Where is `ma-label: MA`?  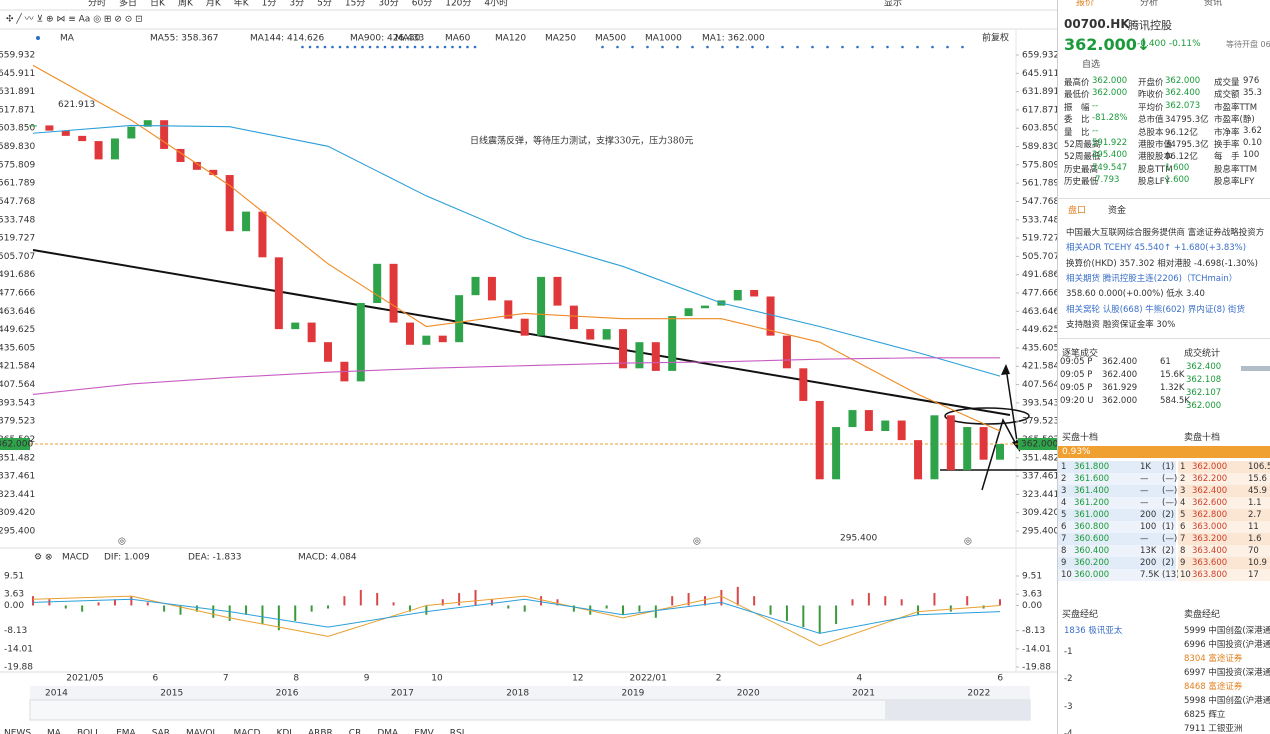 ma-label: MA is located at coordinates (67, 39).